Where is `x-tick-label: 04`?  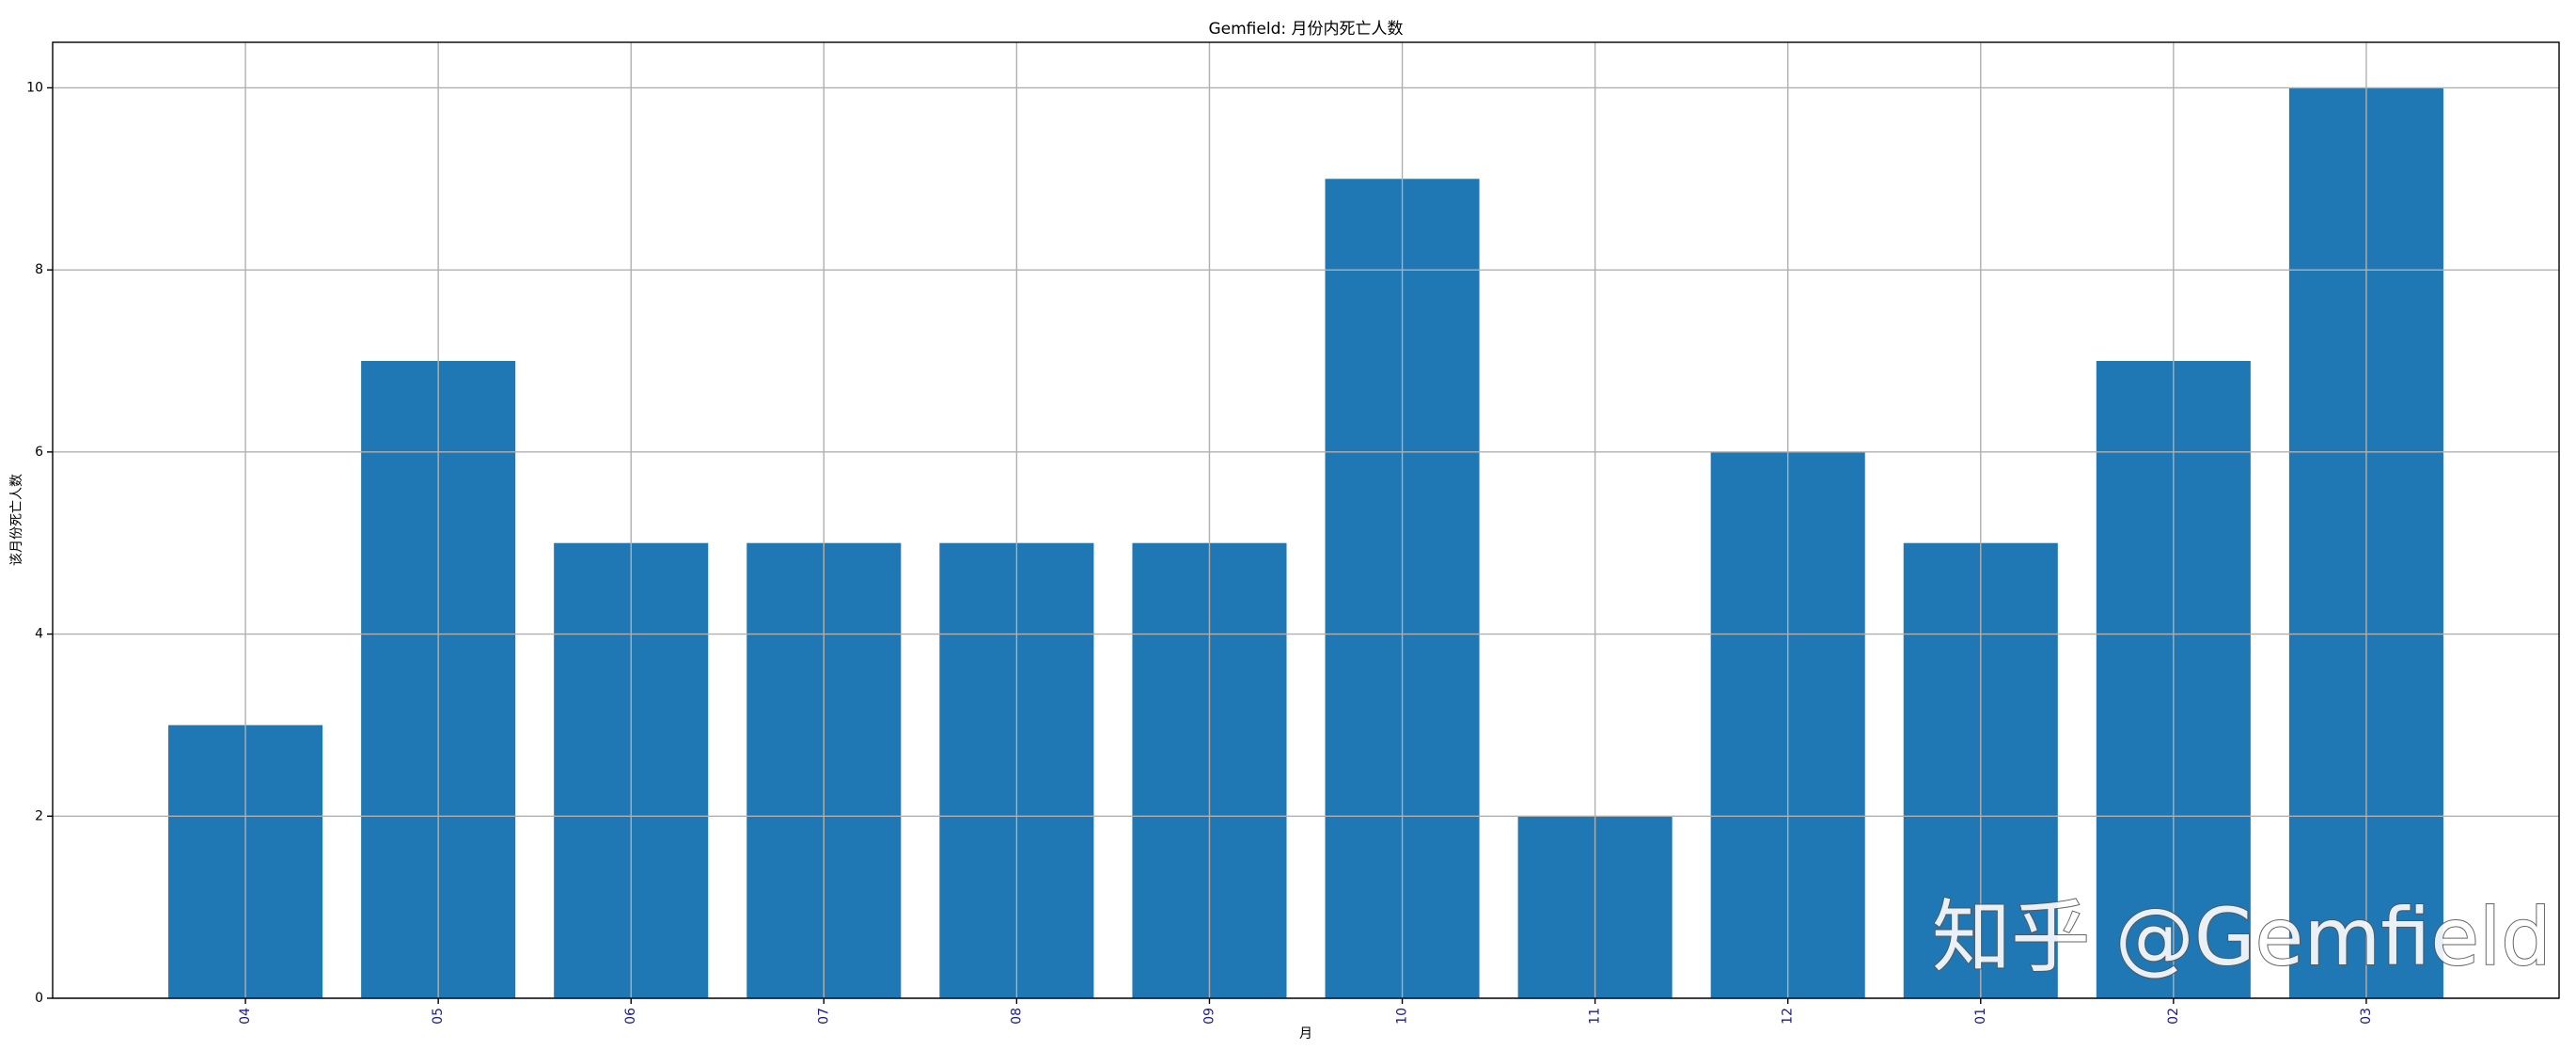
x-tick-label: 04 is located at coordinates (246, 1016).